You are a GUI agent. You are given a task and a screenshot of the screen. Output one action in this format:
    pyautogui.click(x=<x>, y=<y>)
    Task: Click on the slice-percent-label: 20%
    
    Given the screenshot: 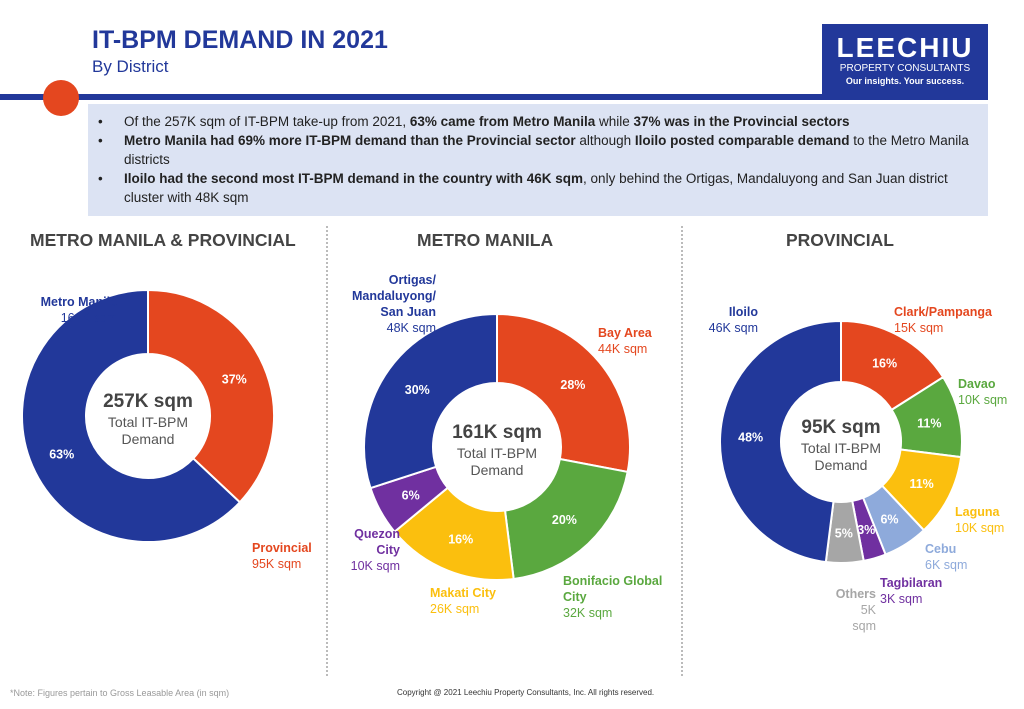 What is the action you would take?
    pyautogui.click(x=564, y=520)
    